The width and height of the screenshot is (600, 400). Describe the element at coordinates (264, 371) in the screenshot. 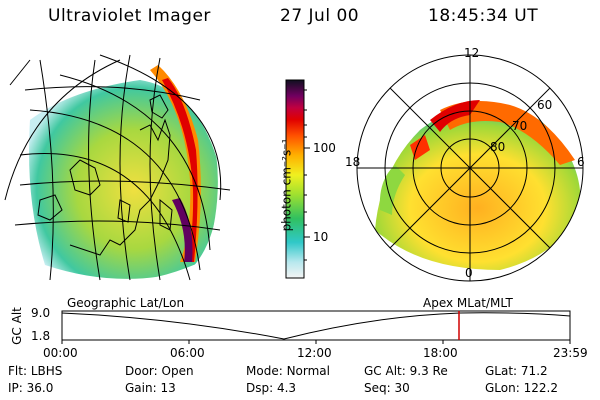

I see `status-mode-label: Mode:` at that location.